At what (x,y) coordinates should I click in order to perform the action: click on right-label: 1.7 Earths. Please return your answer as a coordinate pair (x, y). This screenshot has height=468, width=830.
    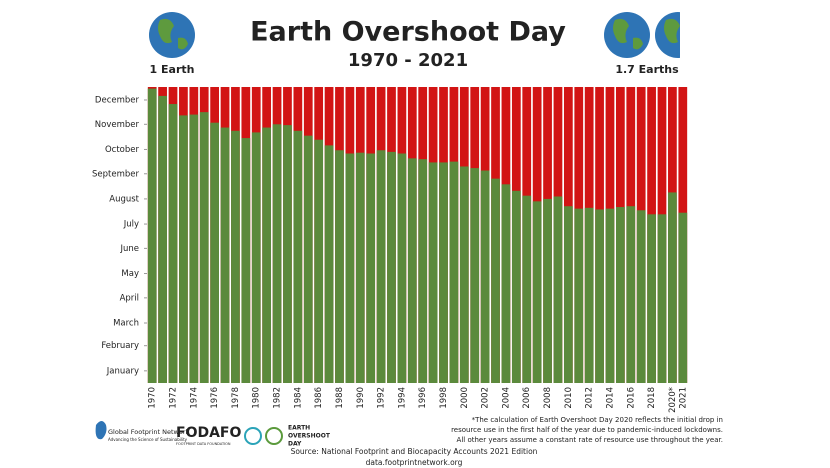
    Looking at the image, I should click on (647, 69).